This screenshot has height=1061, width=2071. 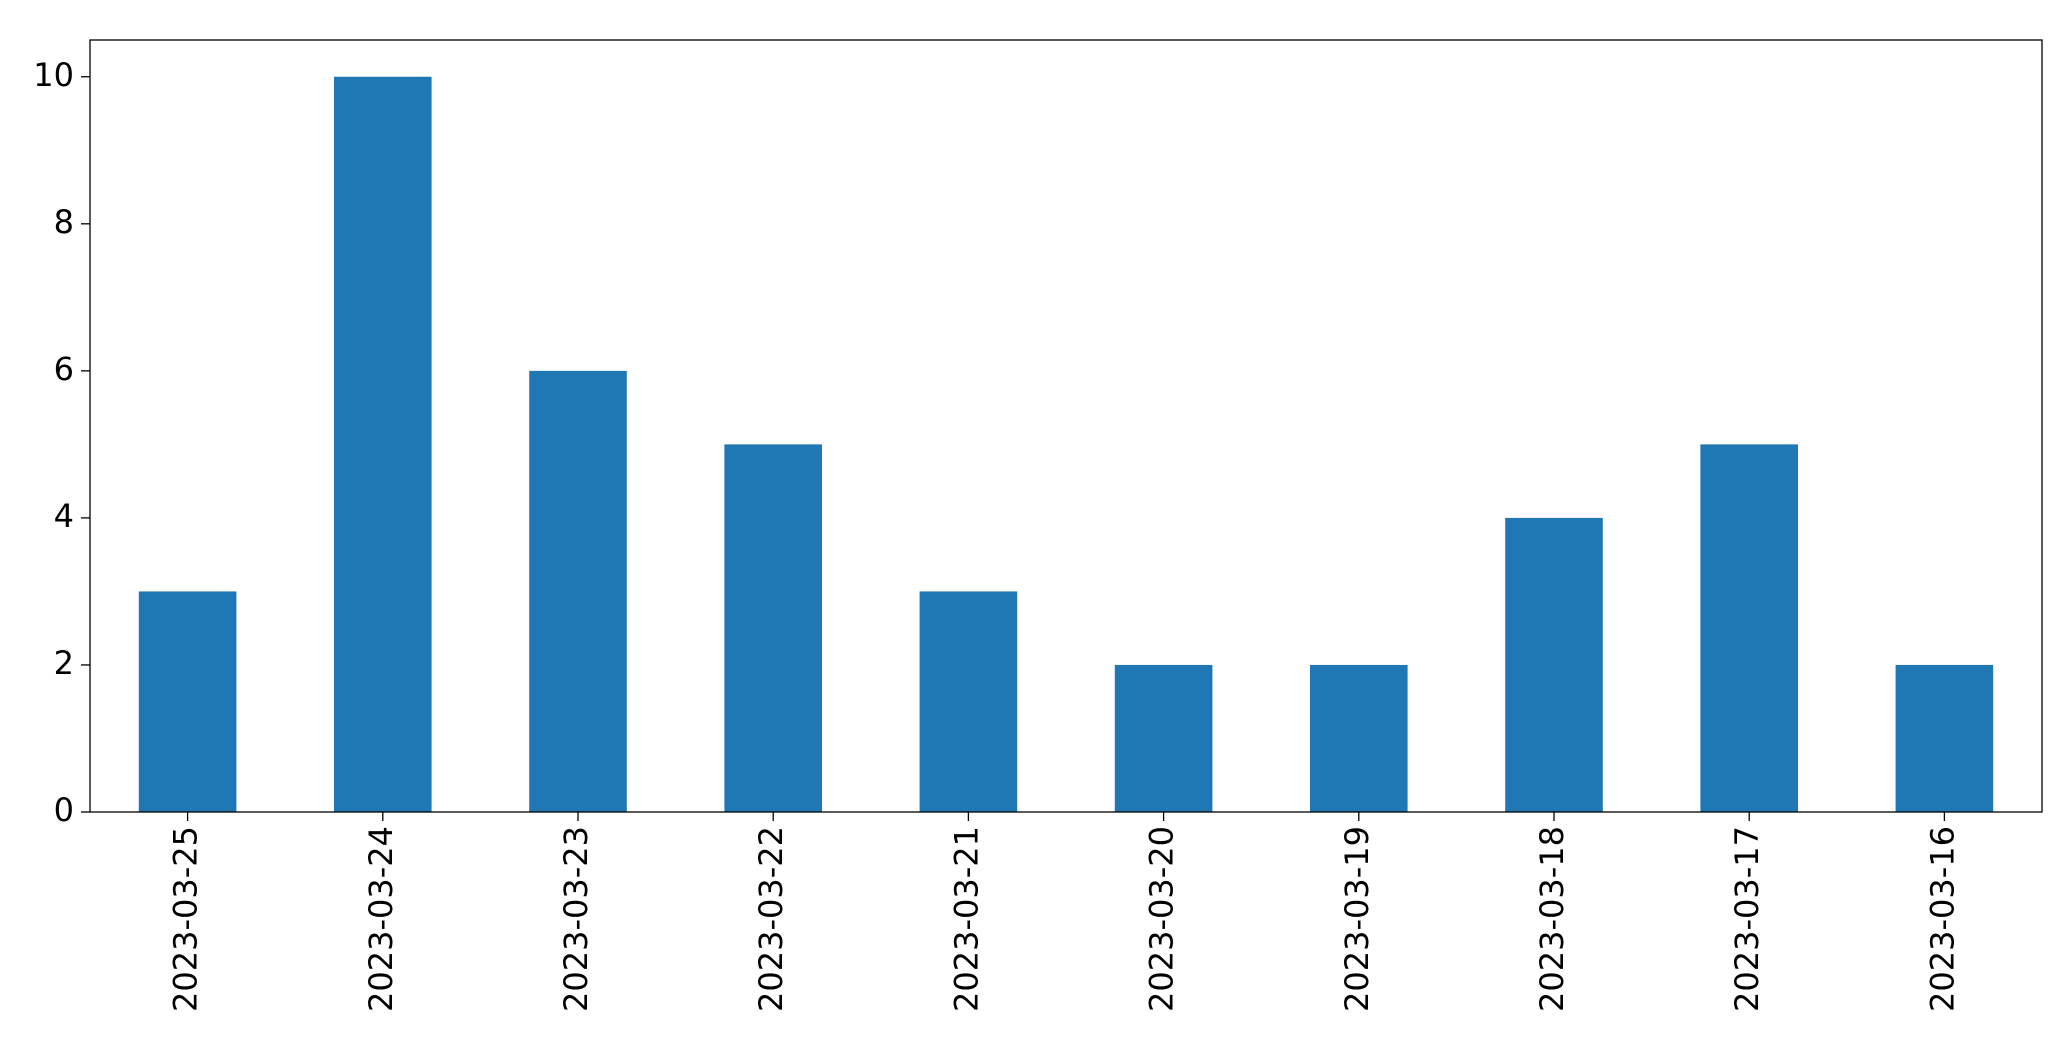 I want to click on x-tick-label: 2023-03-17, so click(x=1747, y=919).